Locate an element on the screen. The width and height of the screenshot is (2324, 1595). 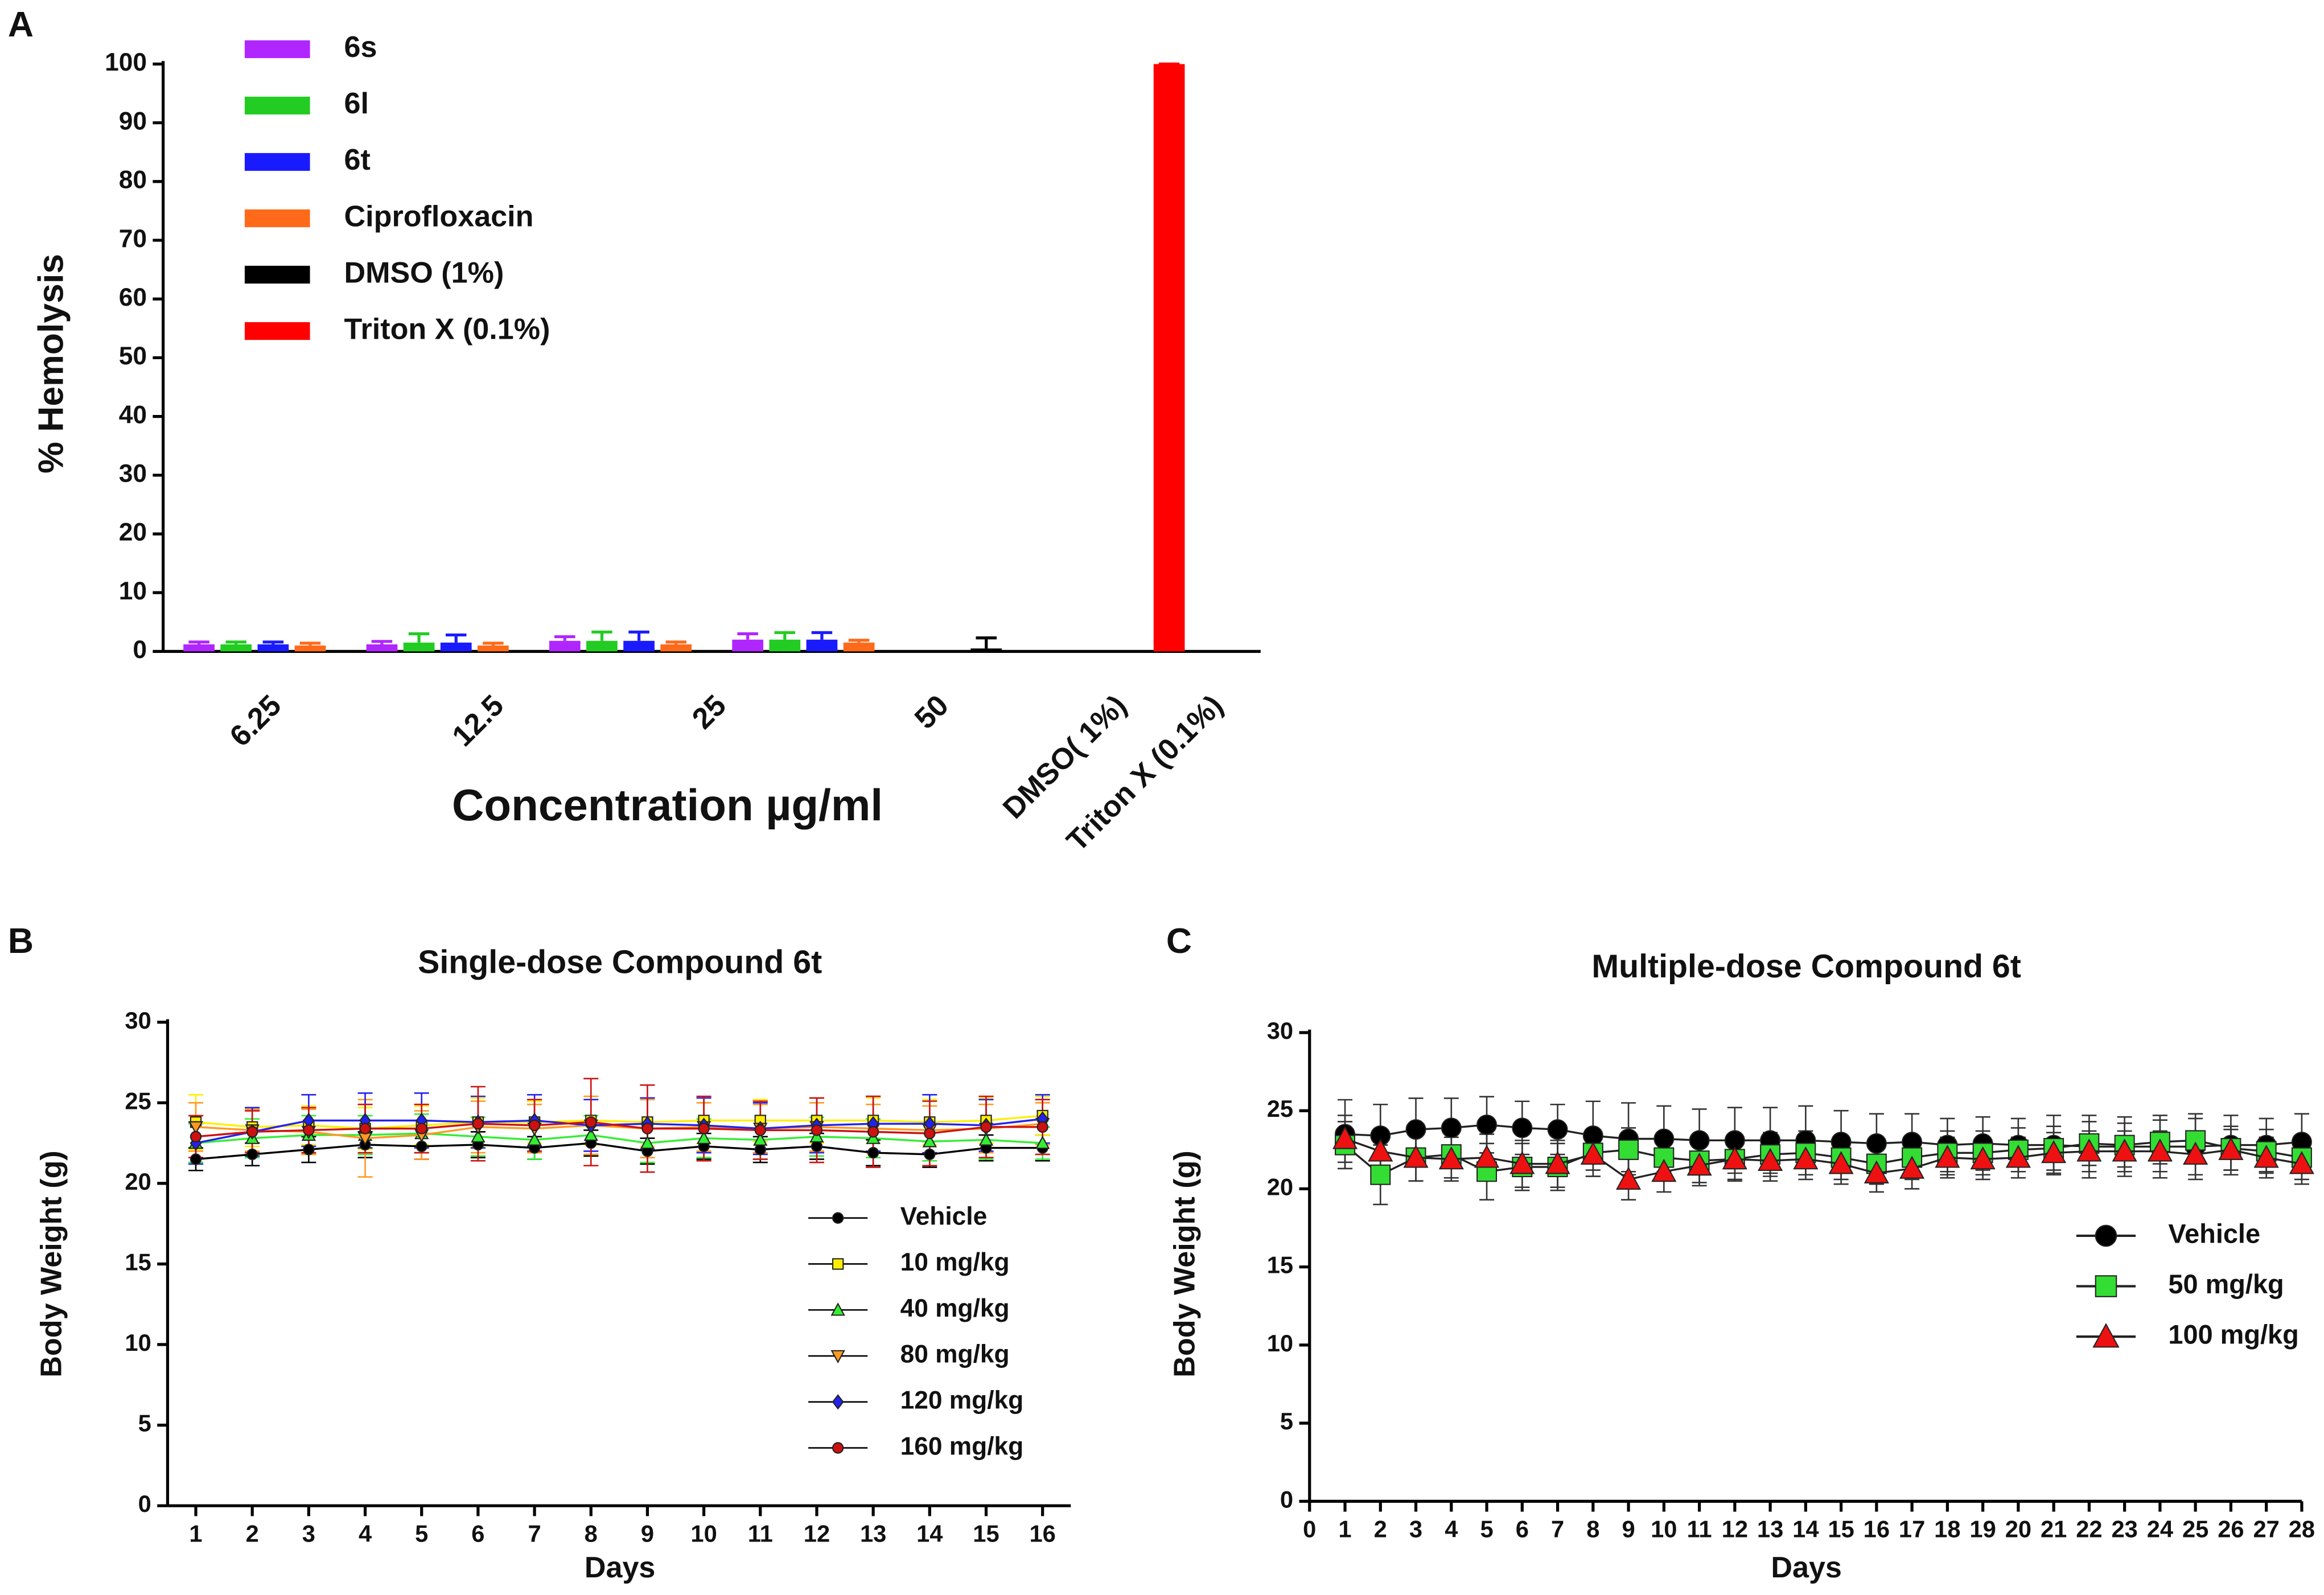
x-tick-label: 11 is located at coordinates (760, 1533).